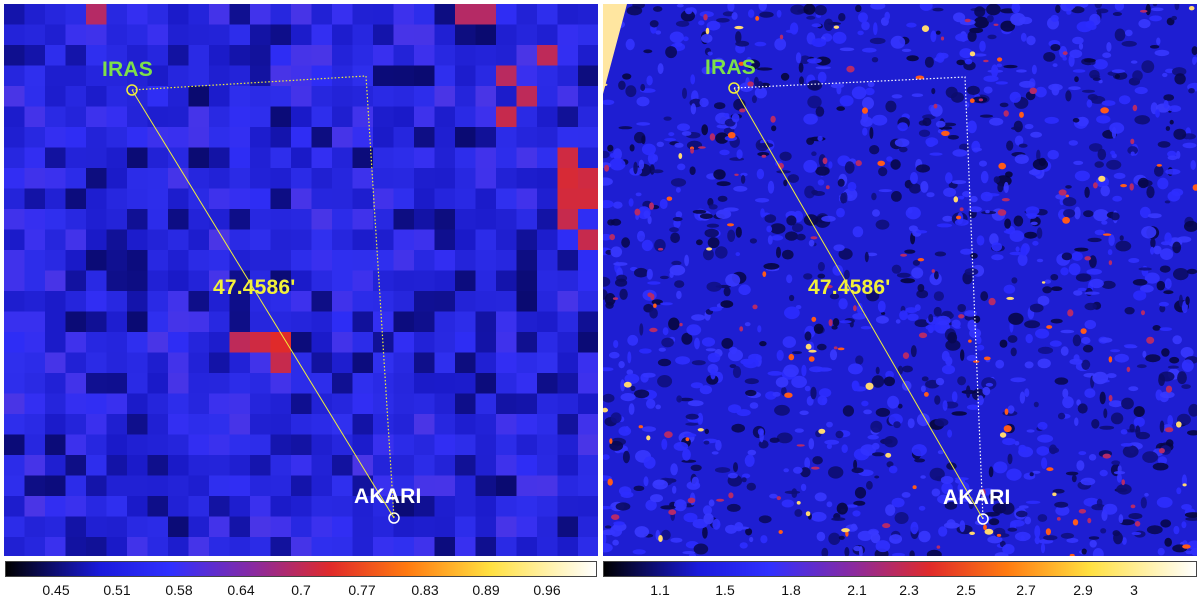 The image size is (1200, 605). I want to click on right-tick: 2.1, so click(857, 590).